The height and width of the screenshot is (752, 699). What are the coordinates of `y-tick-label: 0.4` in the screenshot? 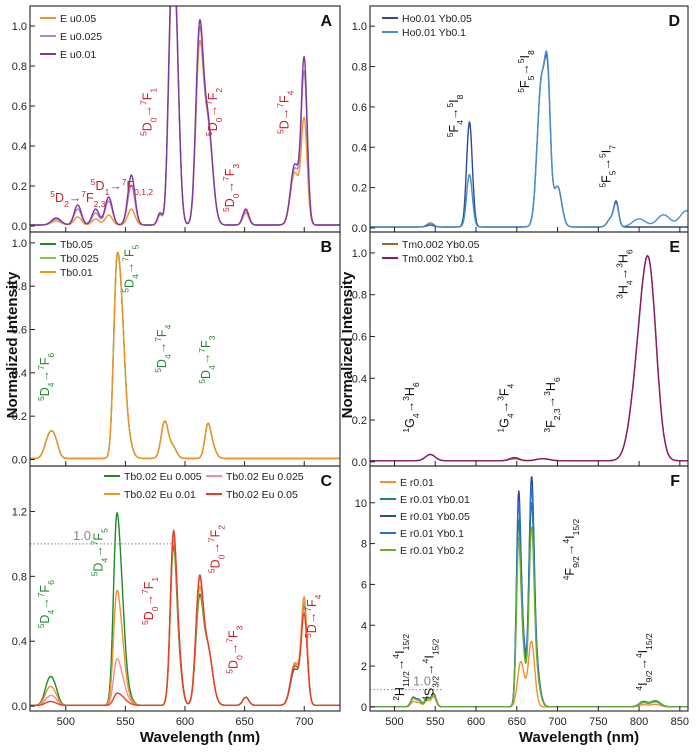 It's located at (19, 147).